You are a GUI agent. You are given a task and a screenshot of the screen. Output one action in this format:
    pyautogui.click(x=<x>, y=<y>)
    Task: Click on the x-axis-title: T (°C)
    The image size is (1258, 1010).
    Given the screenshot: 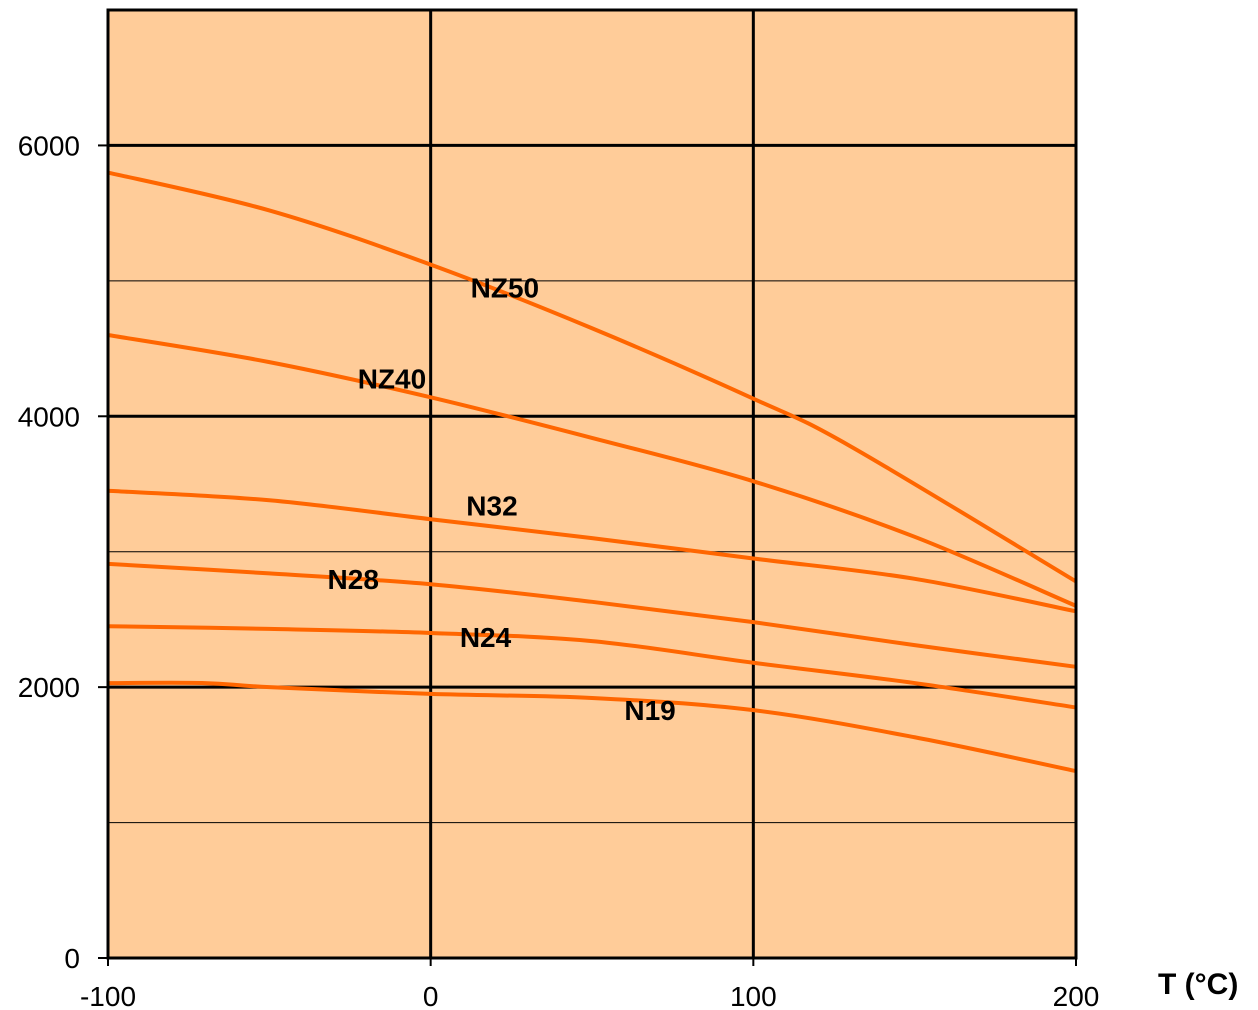 What is the action you would take?
    pyautogui.click(x=1198, y=984)
    